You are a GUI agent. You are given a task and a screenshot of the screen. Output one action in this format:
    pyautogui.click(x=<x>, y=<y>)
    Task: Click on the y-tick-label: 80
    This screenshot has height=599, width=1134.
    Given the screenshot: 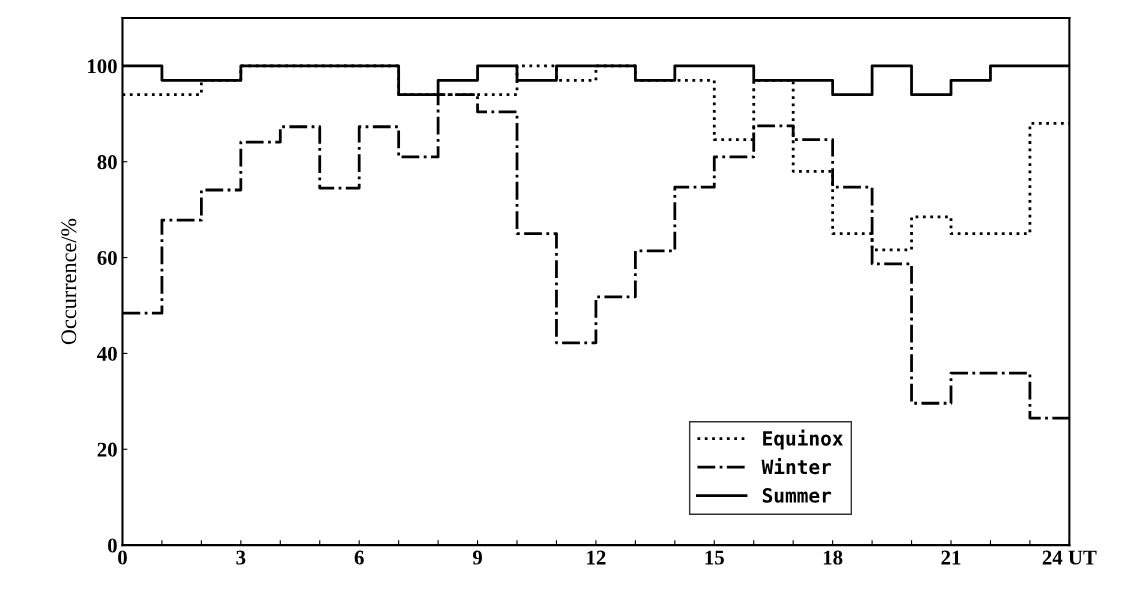 What is the action you would take?
    pyautogui.click(x=107, y=162)
    